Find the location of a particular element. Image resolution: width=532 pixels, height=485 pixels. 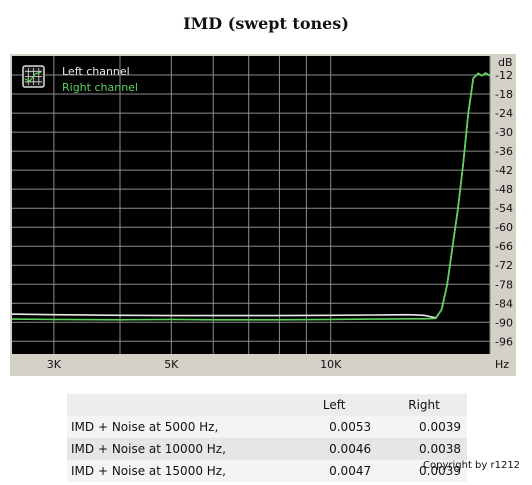

y-tick-label: -12 is located at coordinates (504, 75).